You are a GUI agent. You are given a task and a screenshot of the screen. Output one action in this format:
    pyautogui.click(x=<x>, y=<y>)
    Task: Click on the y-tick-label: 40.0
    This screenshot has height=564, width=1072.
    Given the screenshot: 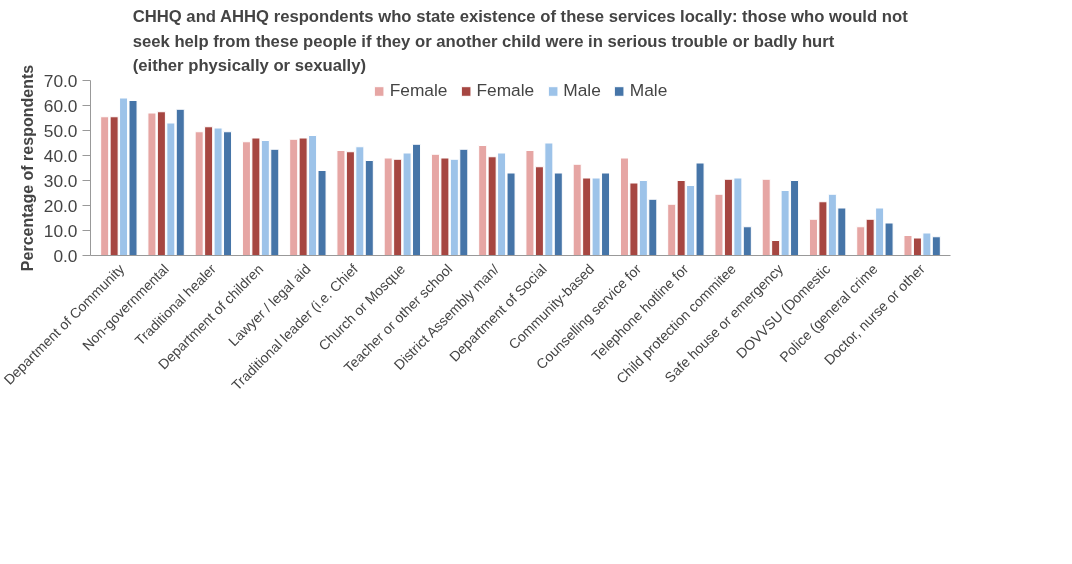 What is the action you would take?
    pyautogui.click(x=60, y=155)
    